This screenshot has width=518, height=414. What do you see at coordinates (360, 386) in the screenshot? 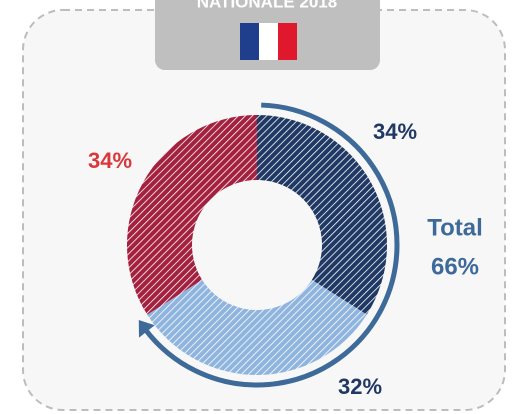
I see `data-label: 32%` at bounding box center [360, 386].